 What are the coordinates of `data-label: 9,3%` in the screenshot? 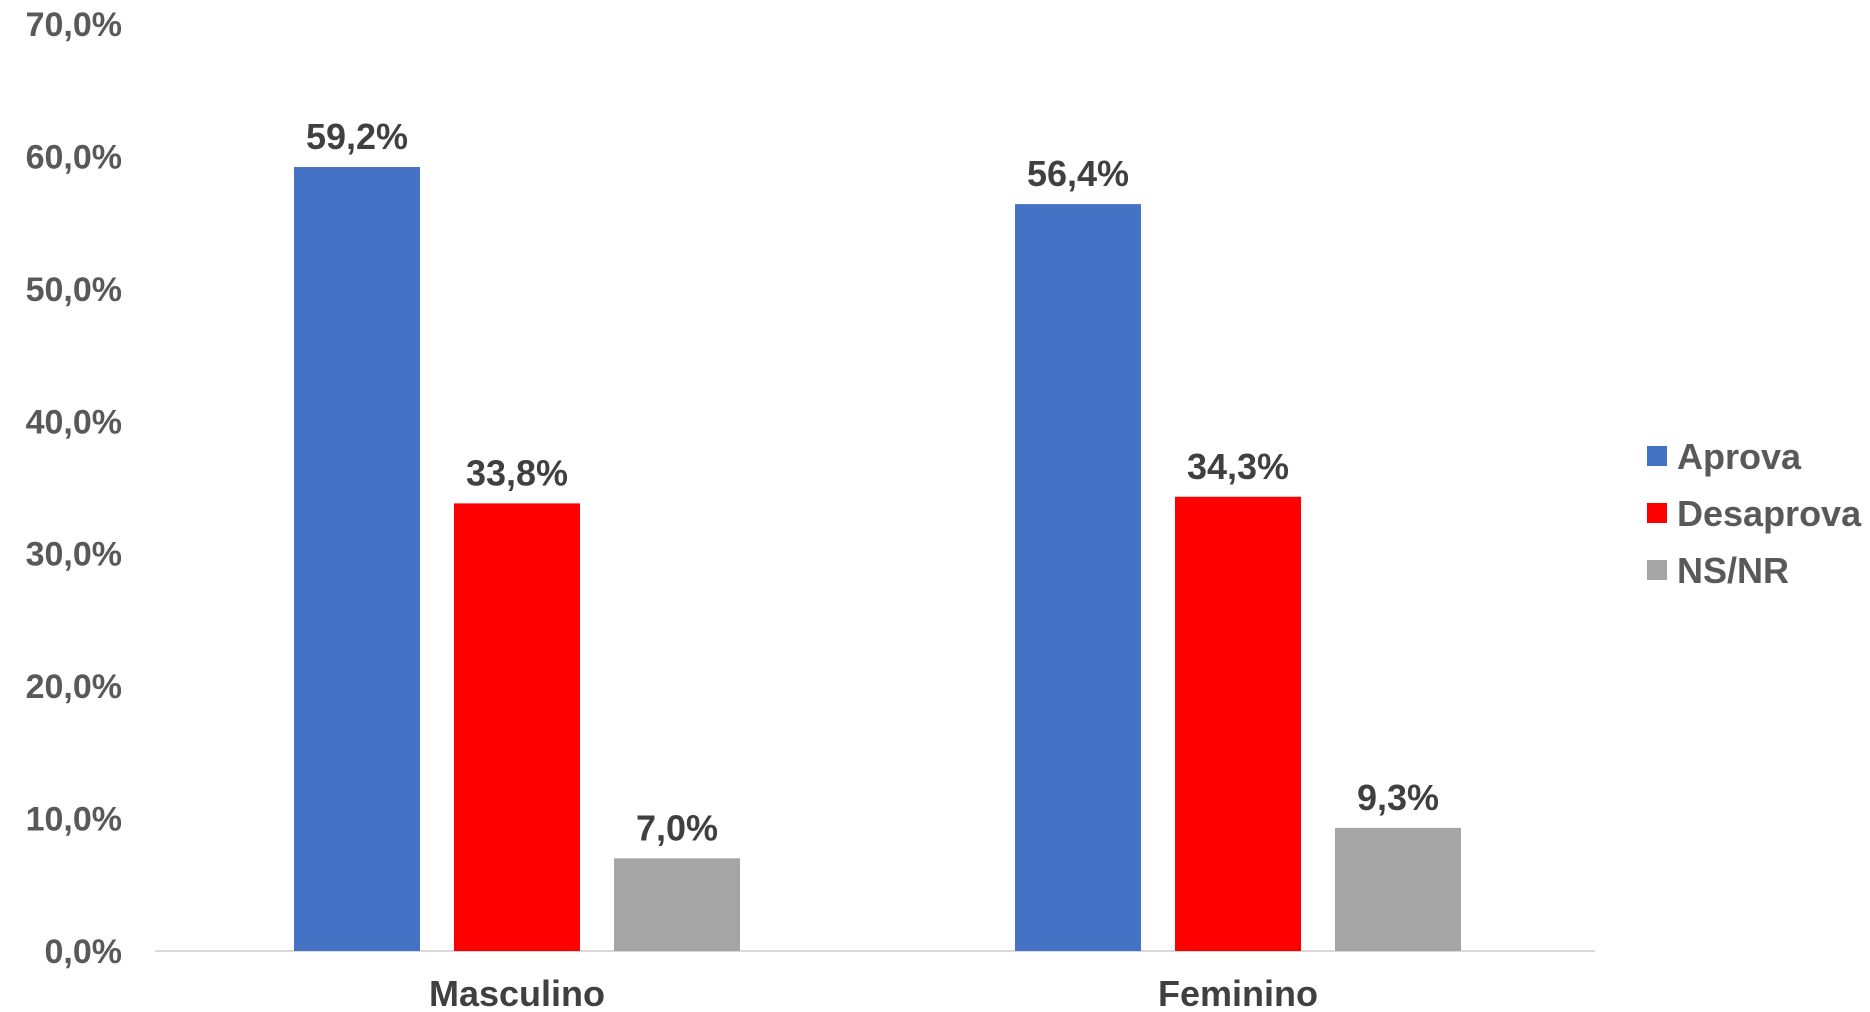 It's located at (1398, 797).